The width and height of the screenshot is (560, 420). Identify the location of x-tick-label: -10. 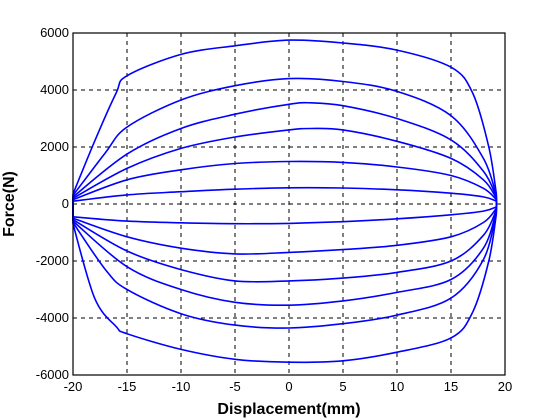
(181, 386).